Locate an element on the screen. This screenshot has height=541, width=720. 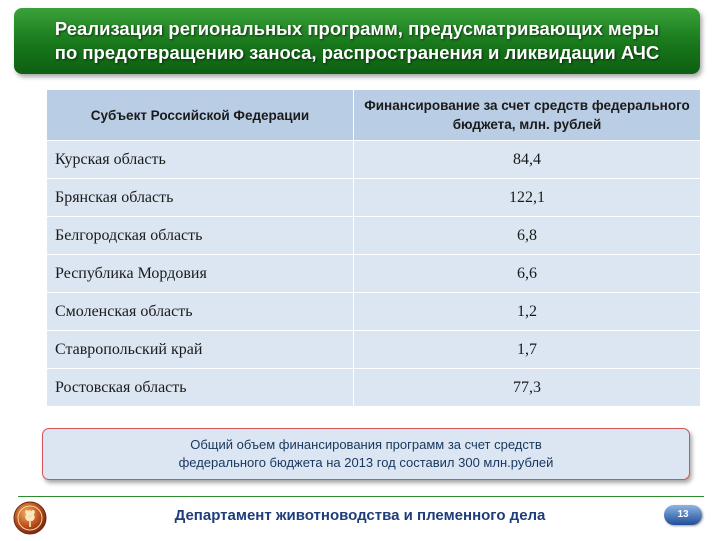
region-cell: Ростовская область is located at coordinates (200, 387).